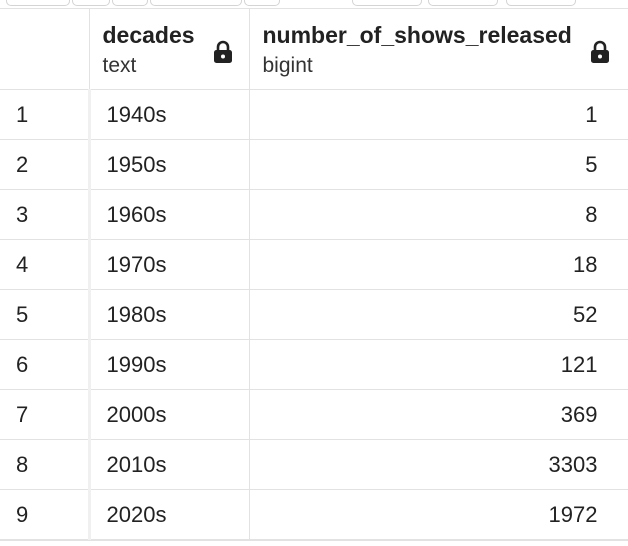  What do you see at coordinates (417, 35) in the screenshot?
I see `column-name: number_of_shows_released` at bounding box center [417, 35].